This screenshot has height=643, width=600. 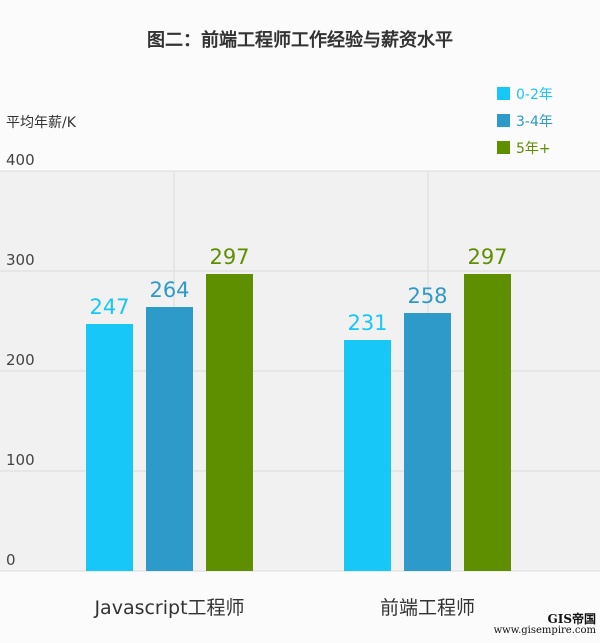 I want to click on watermark: GIS帝国 www.gisempire.com, so click(x=545, y=625).